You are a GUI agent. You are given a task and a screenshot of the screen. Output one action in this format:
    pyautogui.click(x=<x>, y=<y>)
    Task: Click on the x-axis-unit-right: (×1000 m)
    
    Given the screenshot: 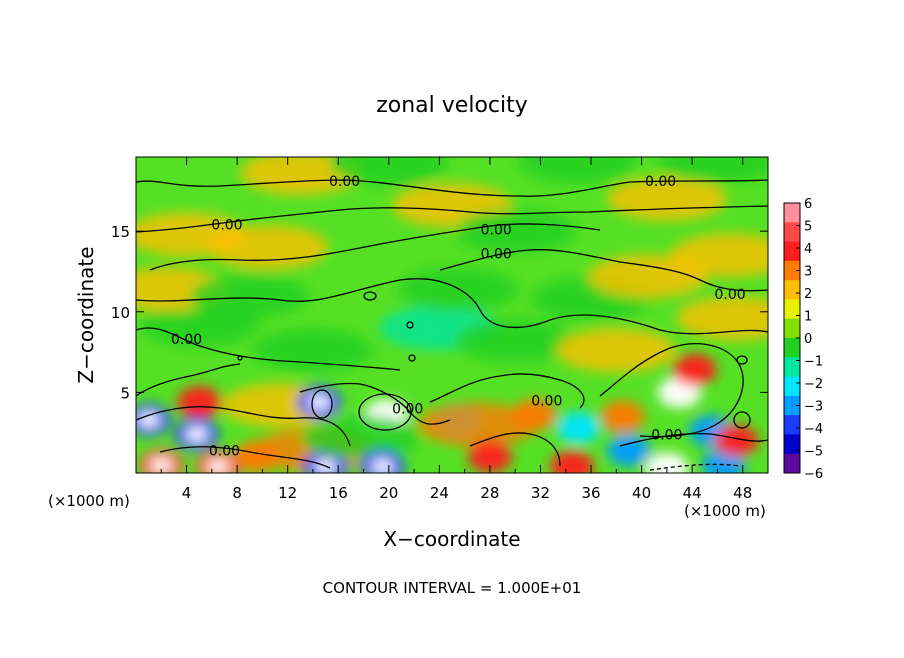 What is the action you would take?
    pyautogui.click(x=725, y=511)
    